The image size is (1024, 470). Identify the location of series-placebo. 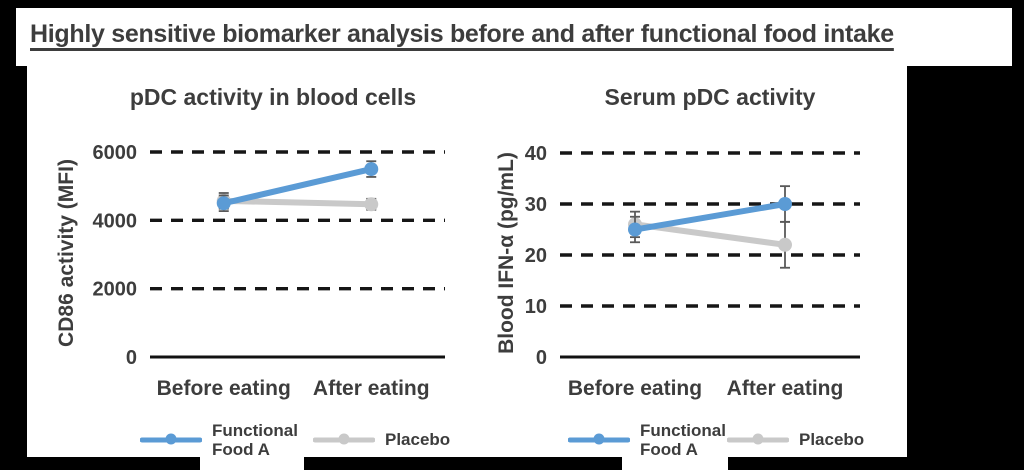
(710, 239).